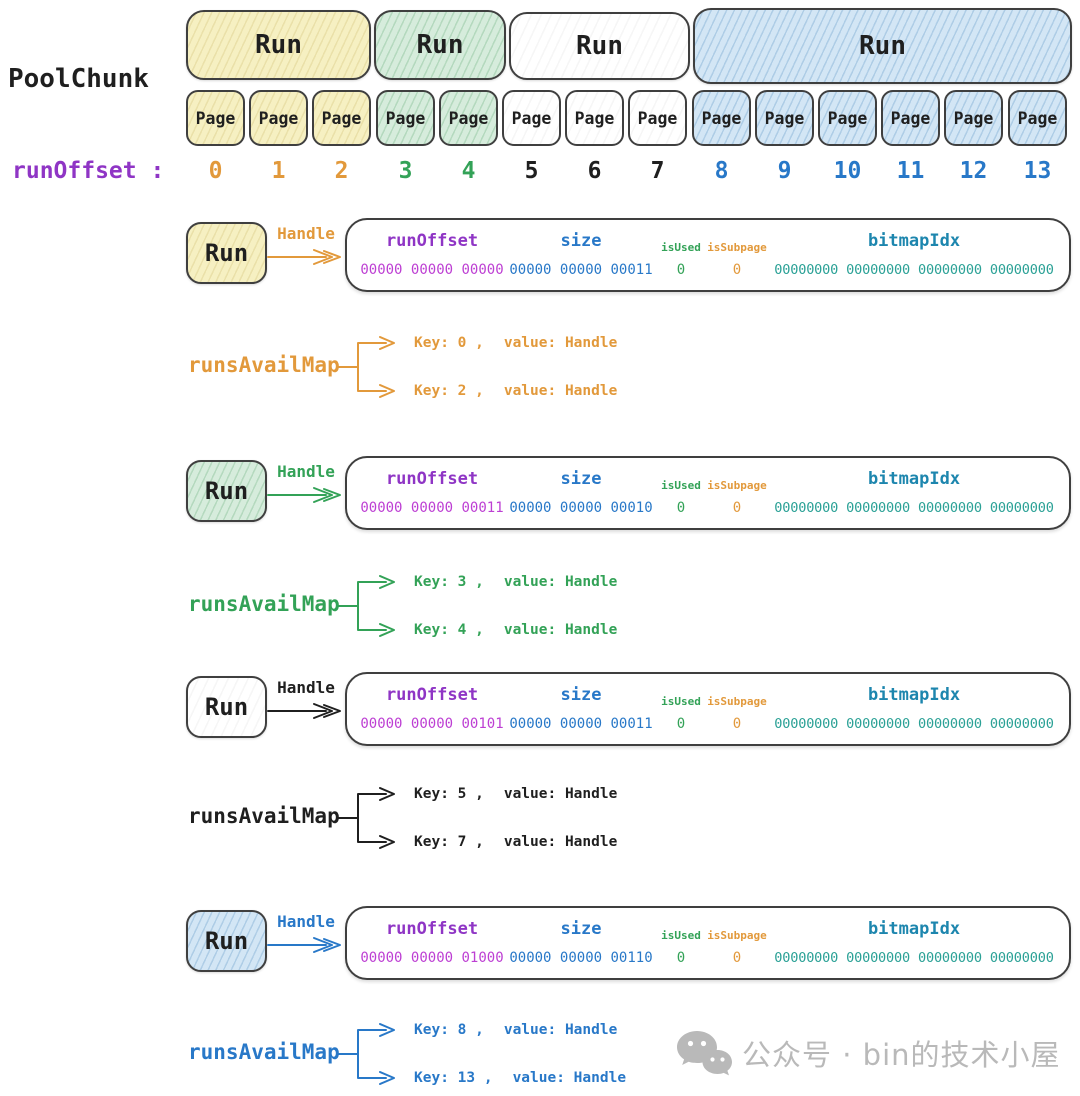  What do you see at coordinates (784, 171) in the screenshot?
I see `offset-9: 9` at bounding box center [784, 171].